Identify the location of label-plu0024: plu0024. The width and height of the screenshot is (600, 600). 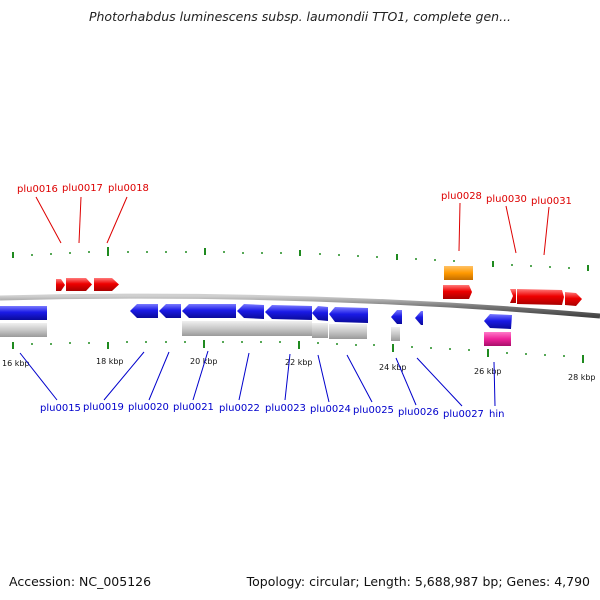
(330, 409).